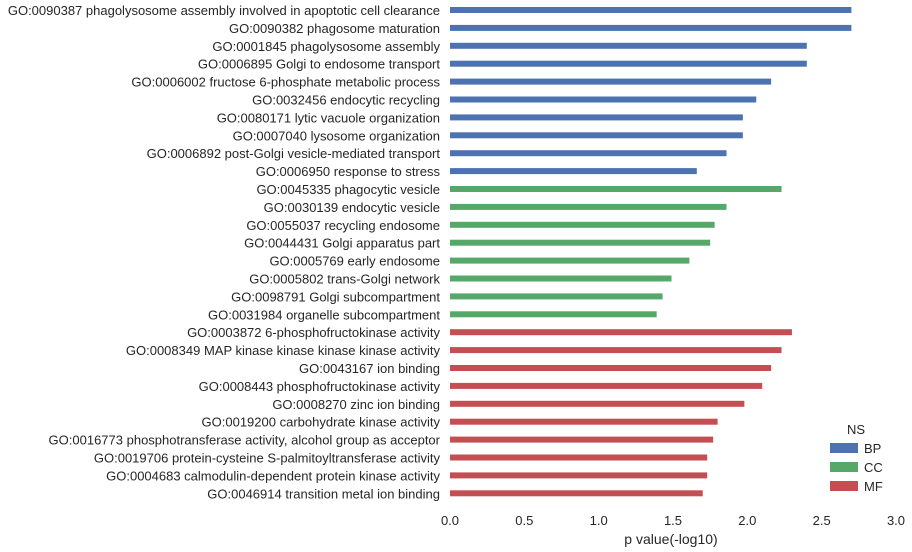  What do you see at coordinates (342, 243) in the screenshot?
I see `category-label: GO:0044431 Golgi apparatus part` at bounding box center [342, 243].